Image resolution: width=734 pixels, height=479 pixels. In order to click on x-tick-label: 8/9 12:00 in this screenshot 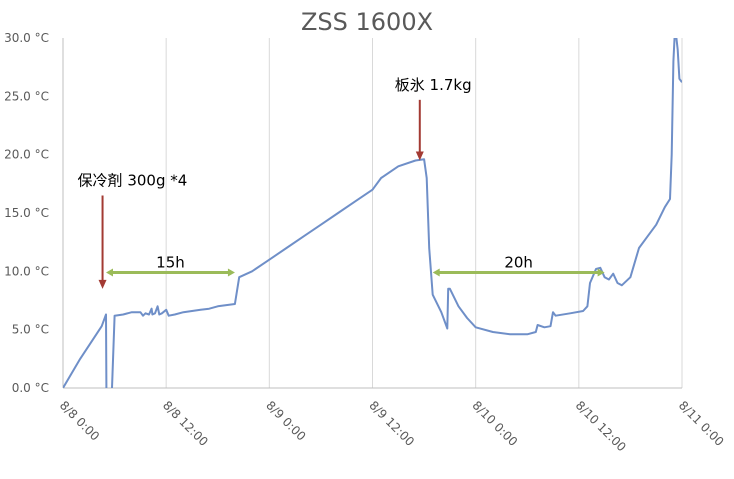, I will do `click(391, 423)`.